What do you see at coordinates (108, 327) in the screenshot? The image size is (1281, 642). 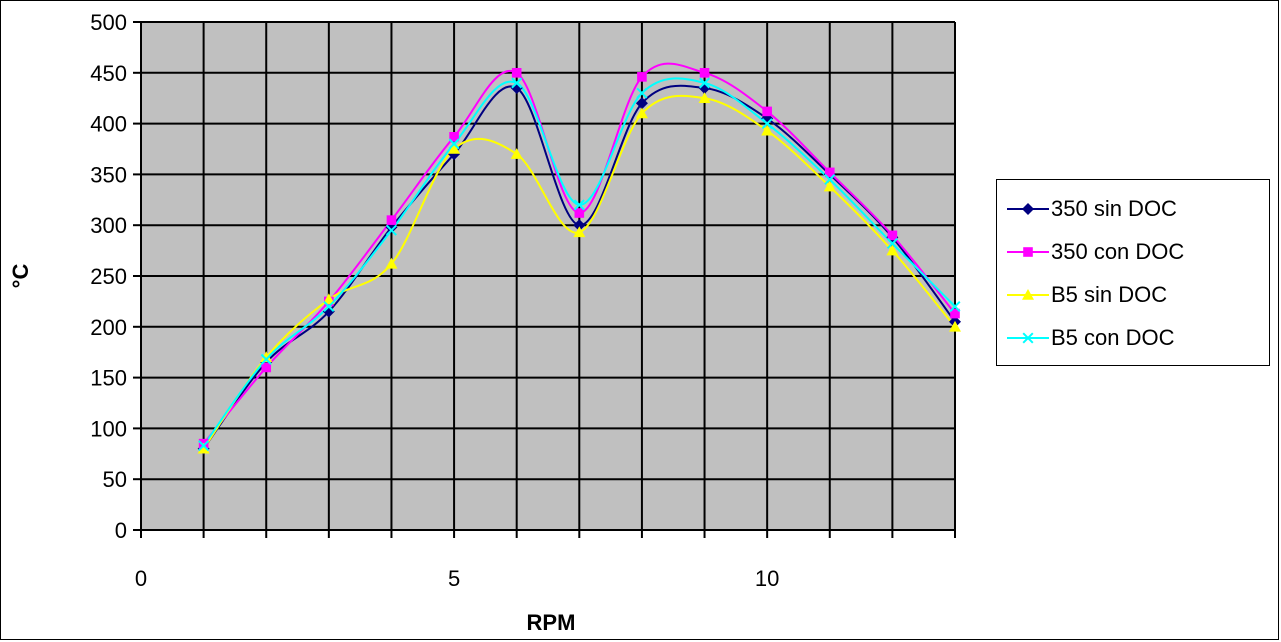 I see `y-tick-label: 200` at bounding box center [108, 327].